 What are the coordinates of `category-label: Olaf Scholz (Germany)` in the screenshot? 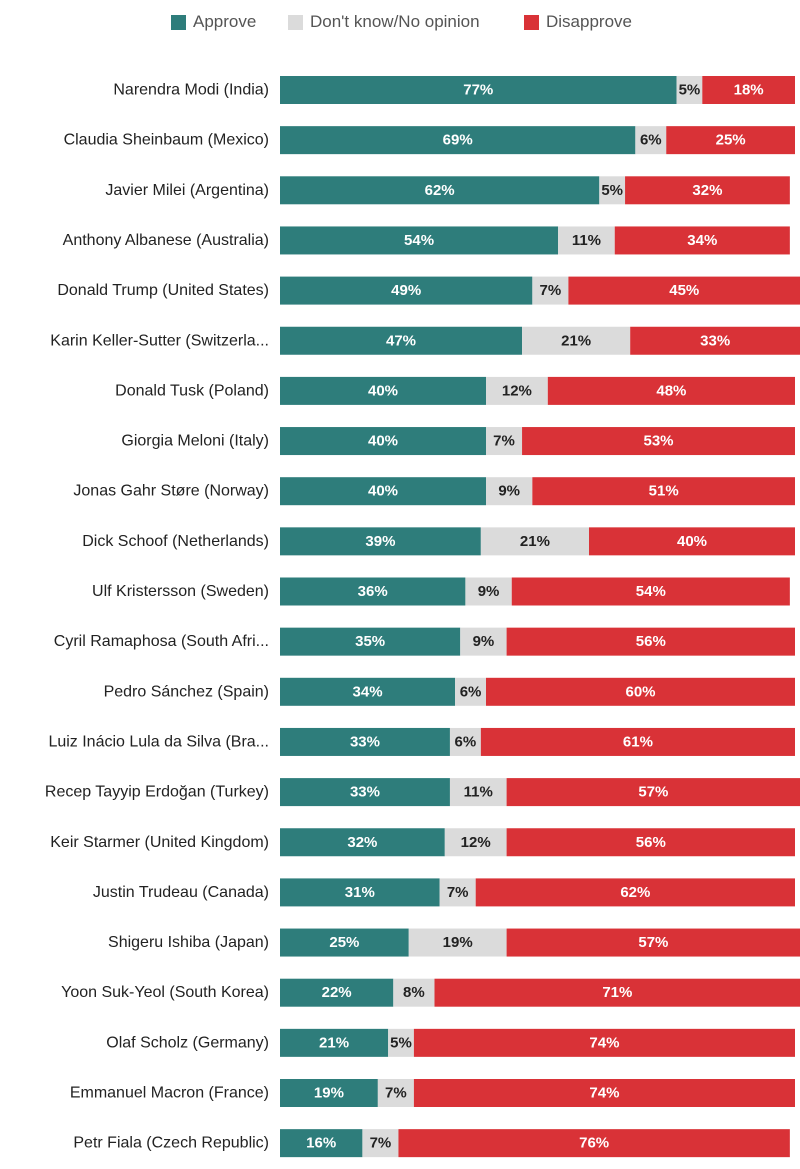 It's located at (187, 1042).